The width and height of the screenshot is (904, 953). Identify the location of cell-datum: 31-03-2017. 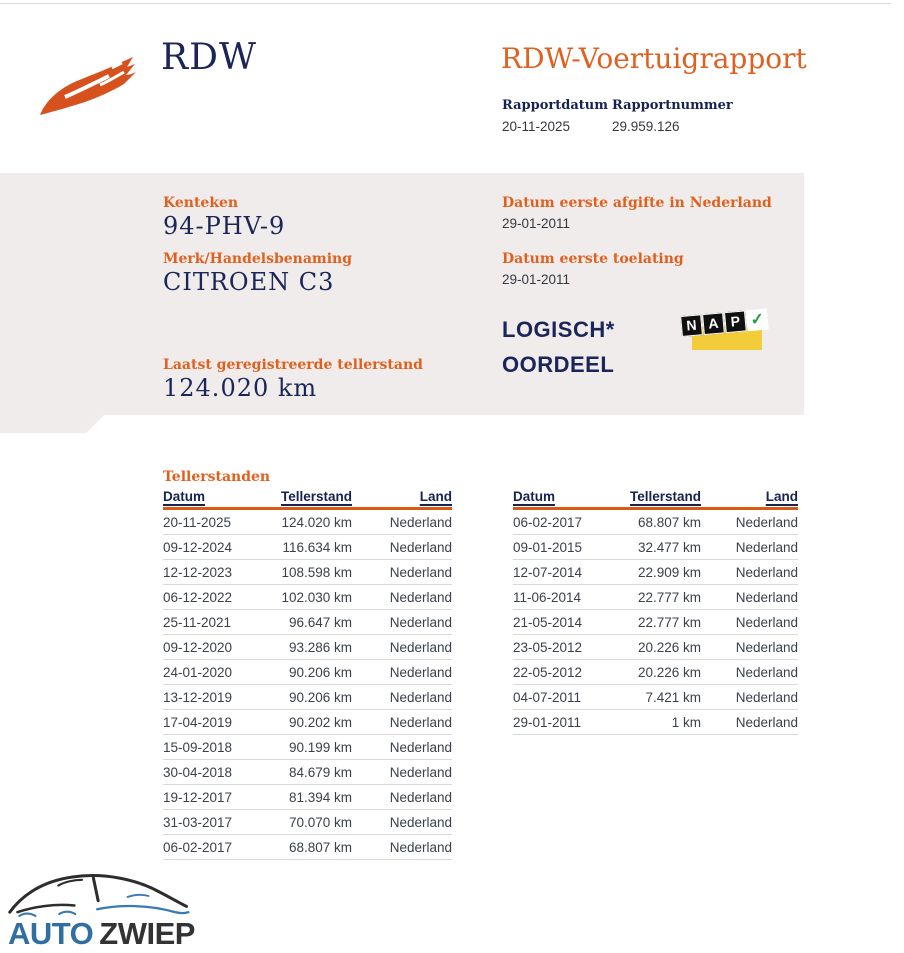
(213, 822).